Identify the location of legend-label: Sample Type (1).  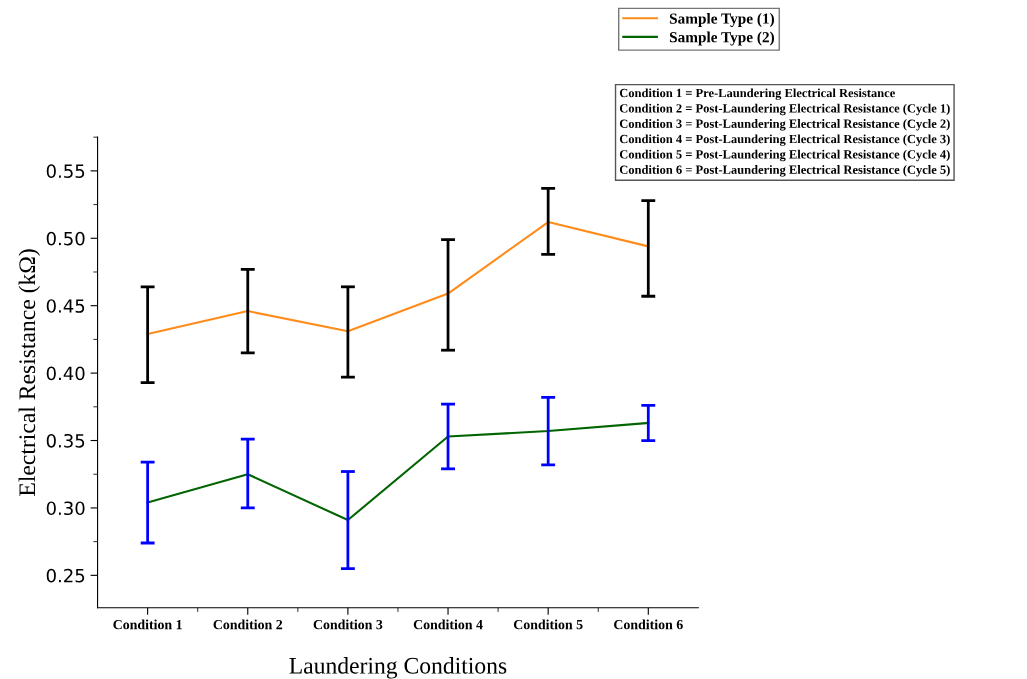
(721, 20).